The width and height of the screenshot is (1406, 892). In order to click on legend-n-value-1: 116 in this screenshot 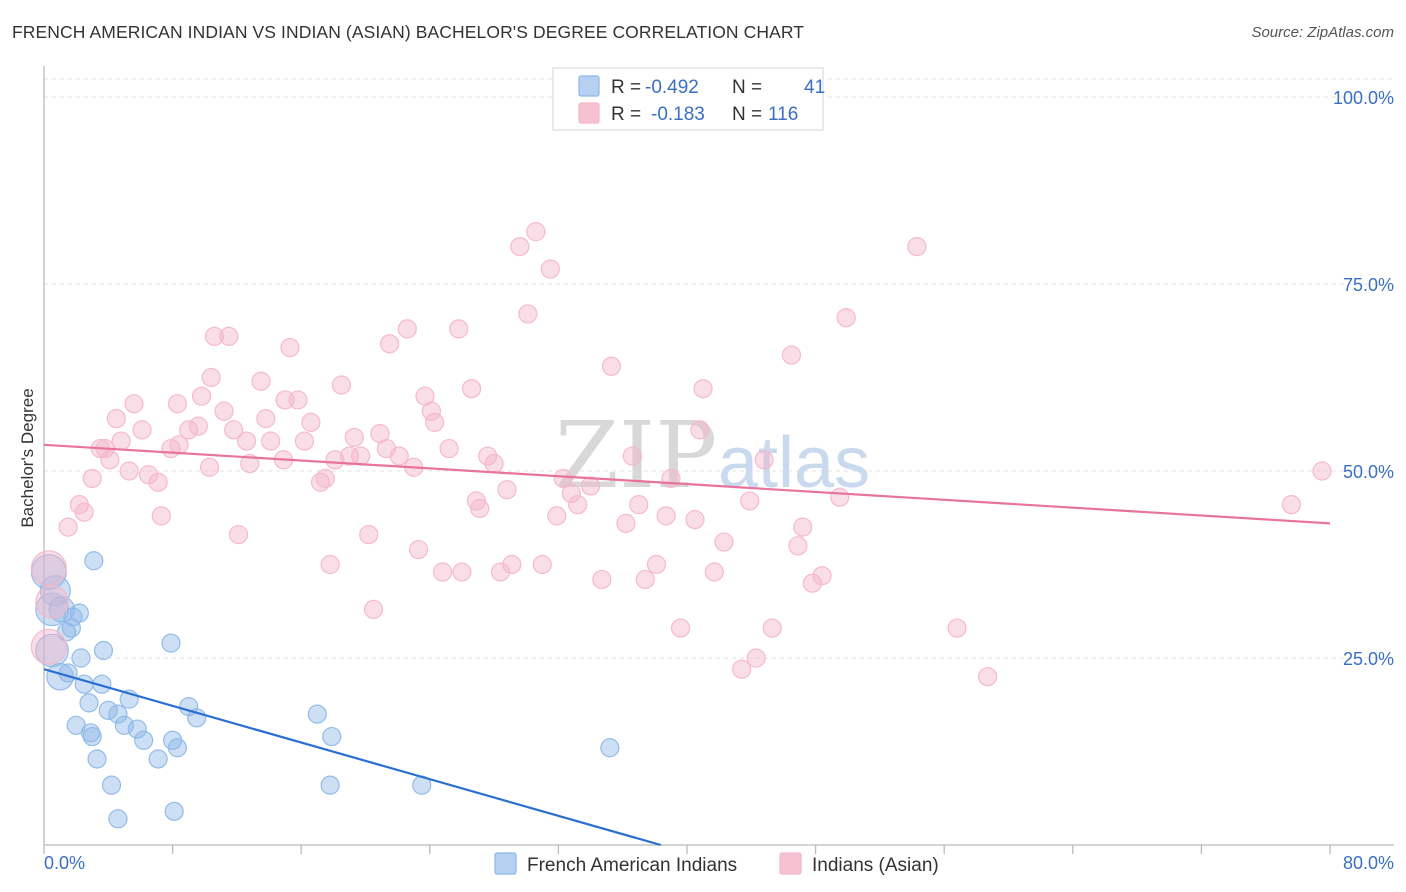, I will do `click(783, 114)`.